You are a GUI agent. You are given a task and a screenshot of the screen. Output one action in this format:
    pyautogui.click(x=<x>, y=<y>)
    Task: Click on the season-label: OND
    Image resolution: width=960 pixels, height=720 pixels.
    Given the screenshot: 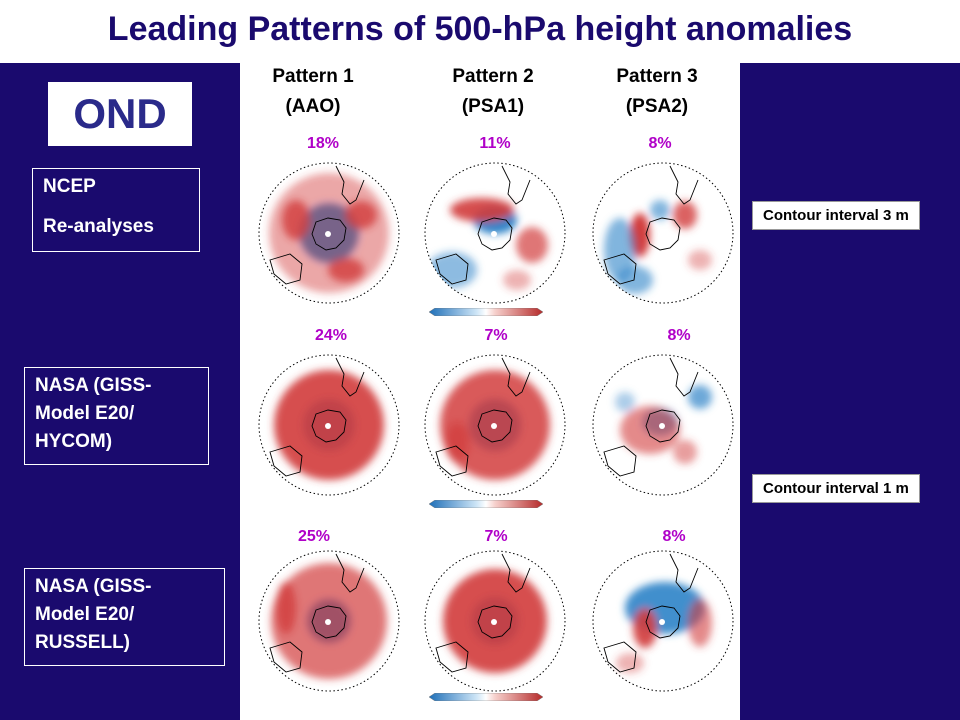 What is the action you would take?
    pyautogui.click(x=120, y=114)
    